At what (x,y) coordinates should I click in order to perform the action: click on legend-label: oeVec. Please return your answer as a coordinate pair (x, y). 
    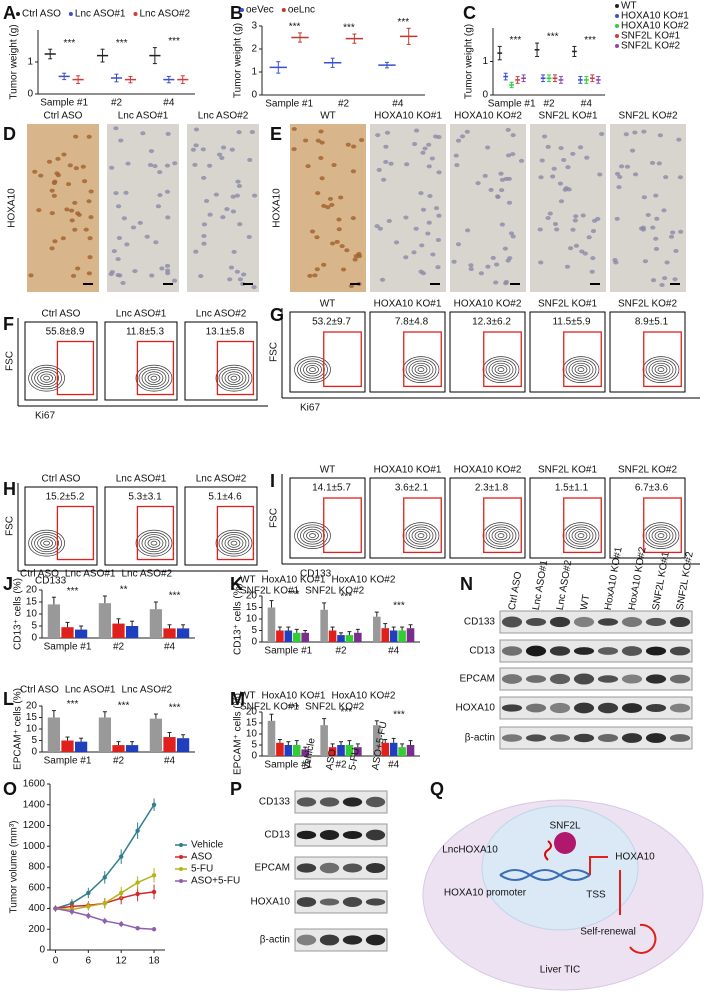
    Looking at the image, I should click on (260, 10).